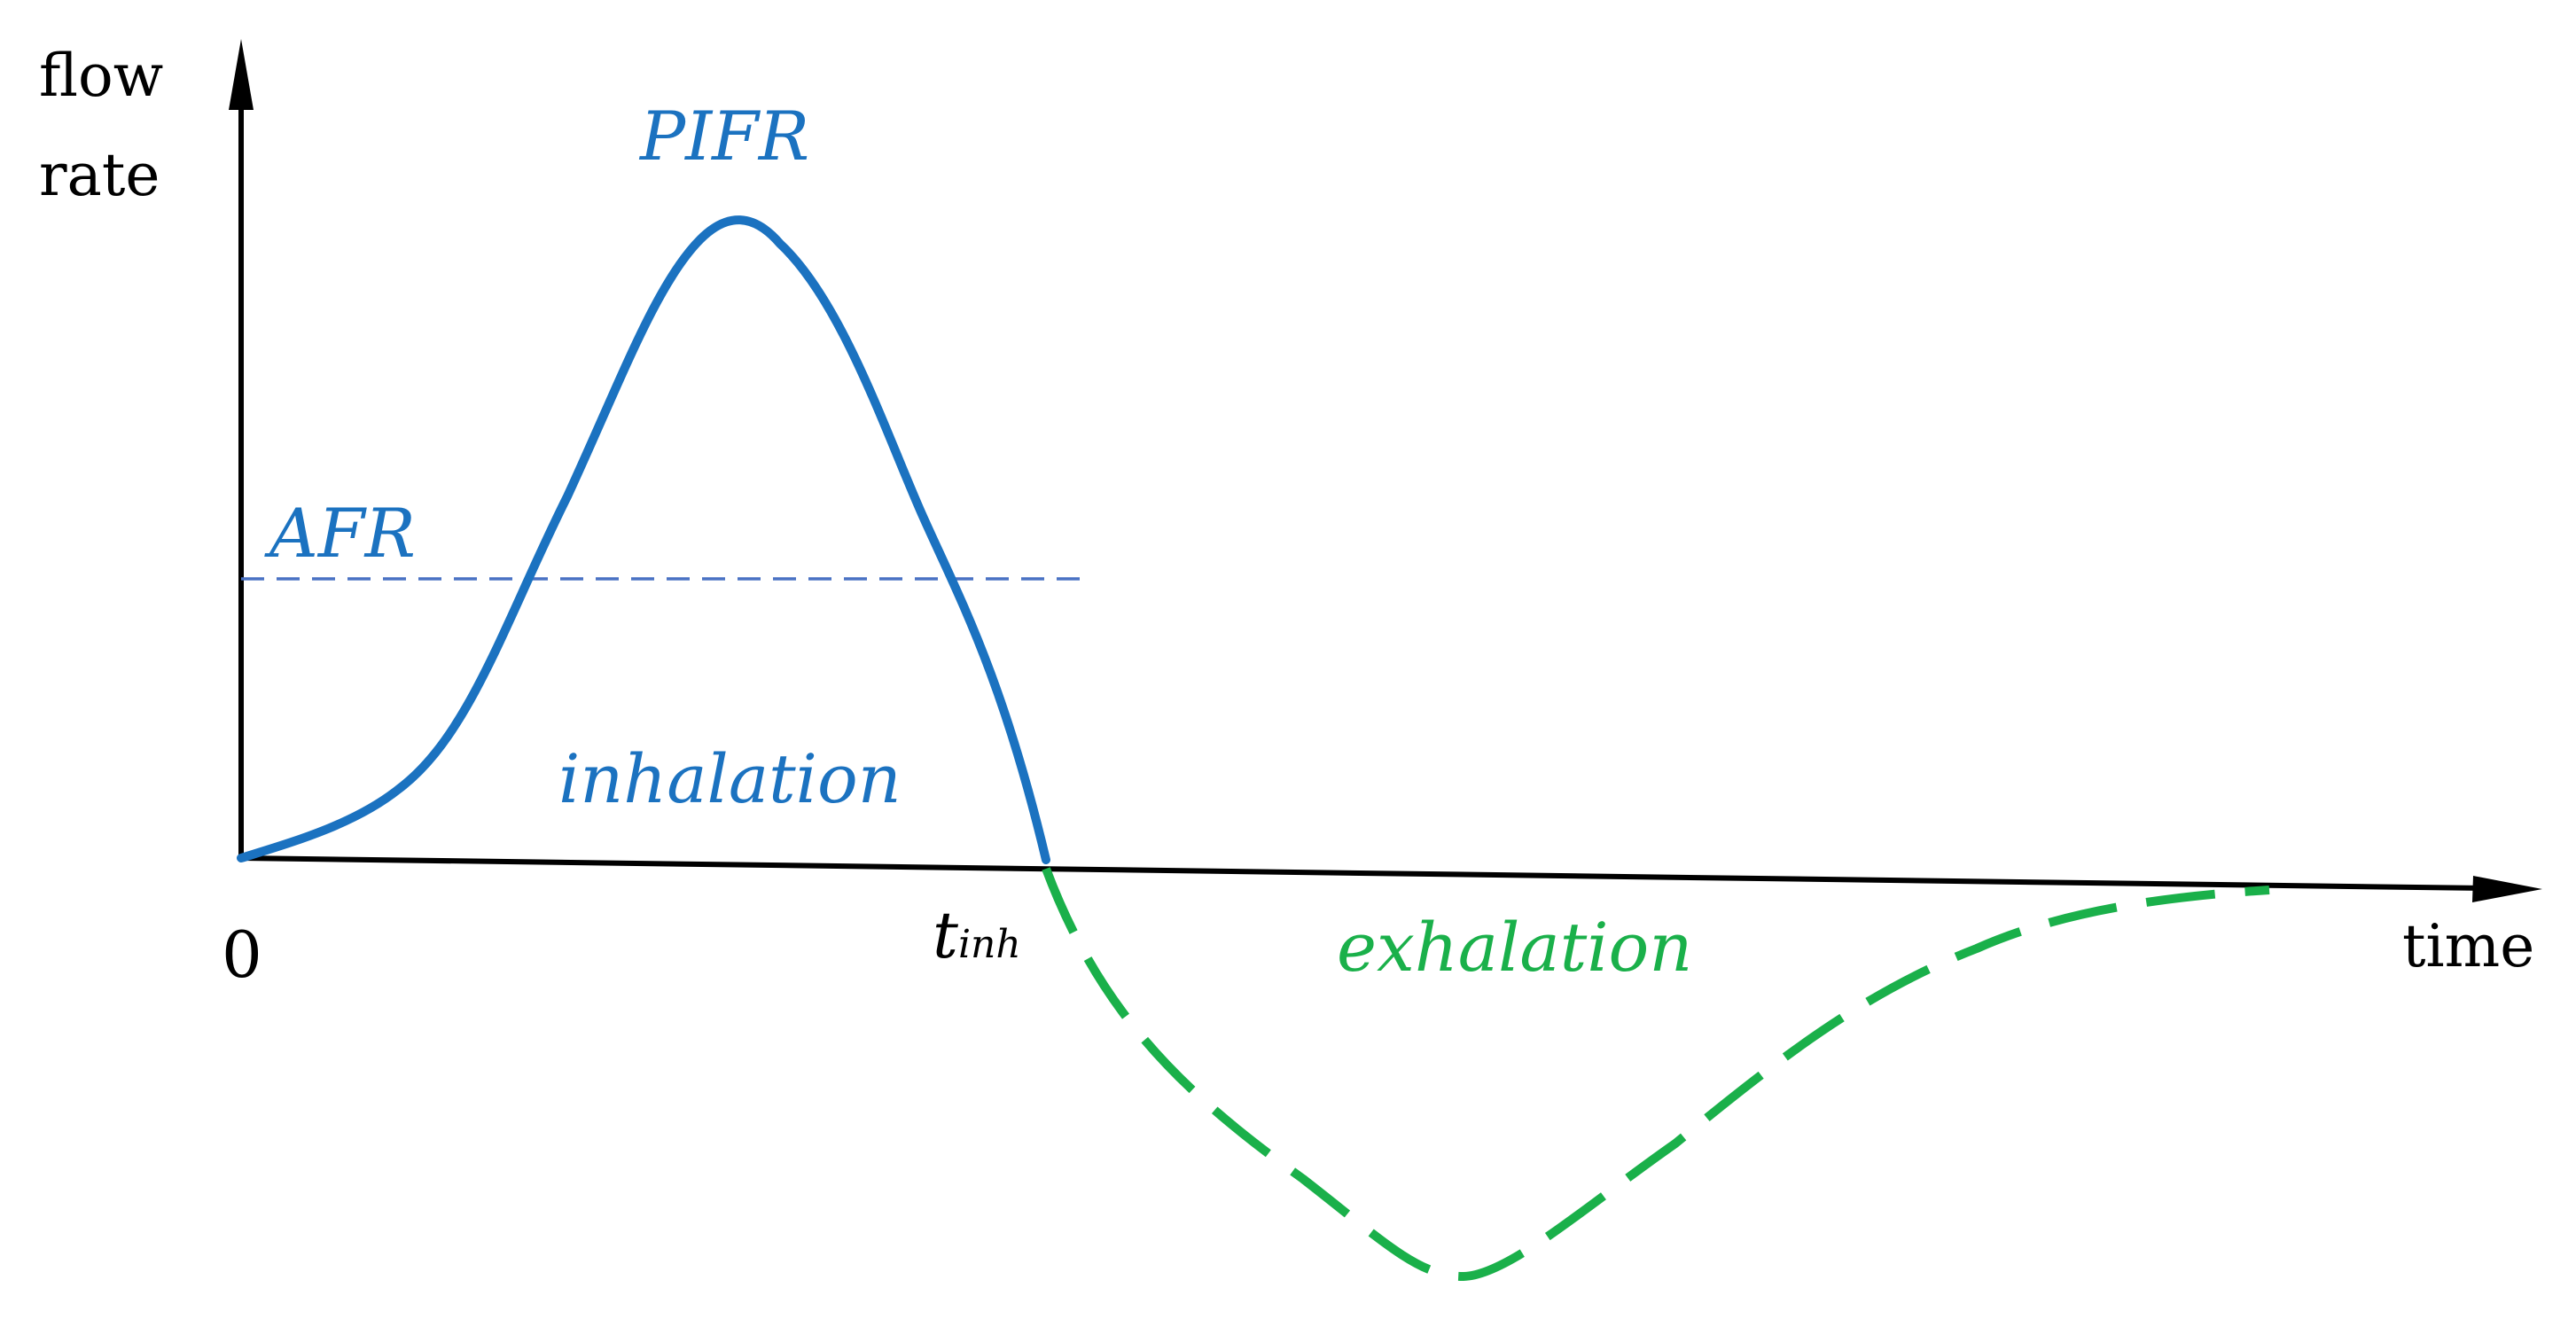 The height and width of the screenshot is (1319, 2576). What do you see at coordinates (99, 175) in the screenshot?
I see `y-axis-label-line2: rate` at bounding box center [99, 175].